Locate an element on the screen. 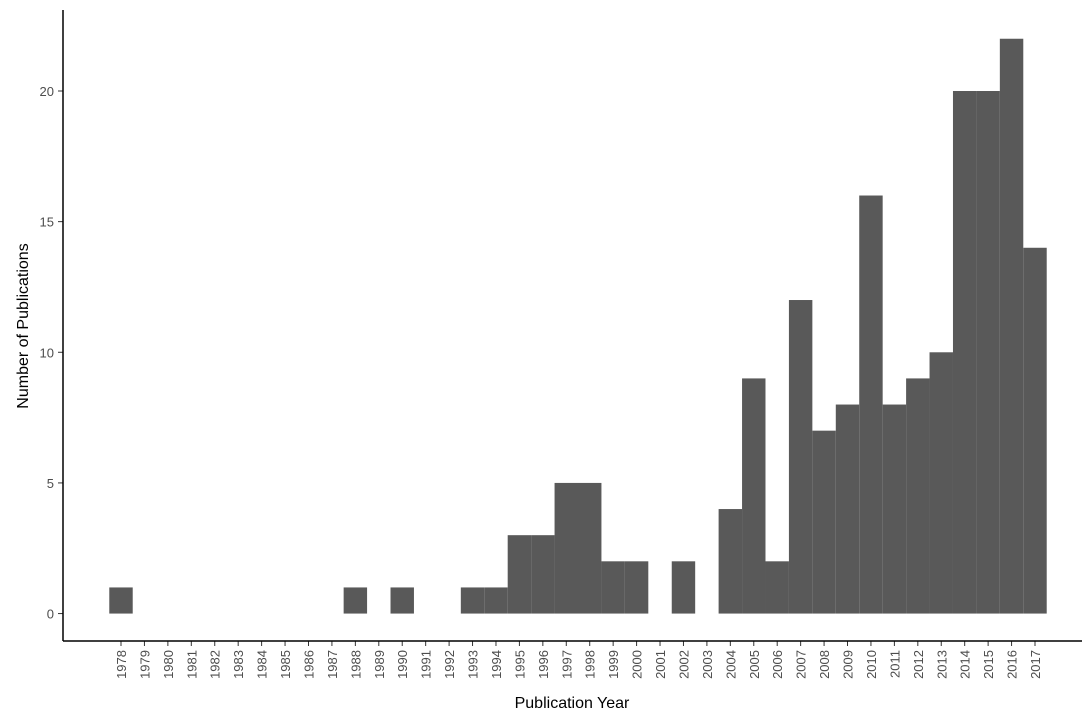 This screenshot has width=1084, height=718. x-tick-label: 1983 is located at coordinates (238, 664).